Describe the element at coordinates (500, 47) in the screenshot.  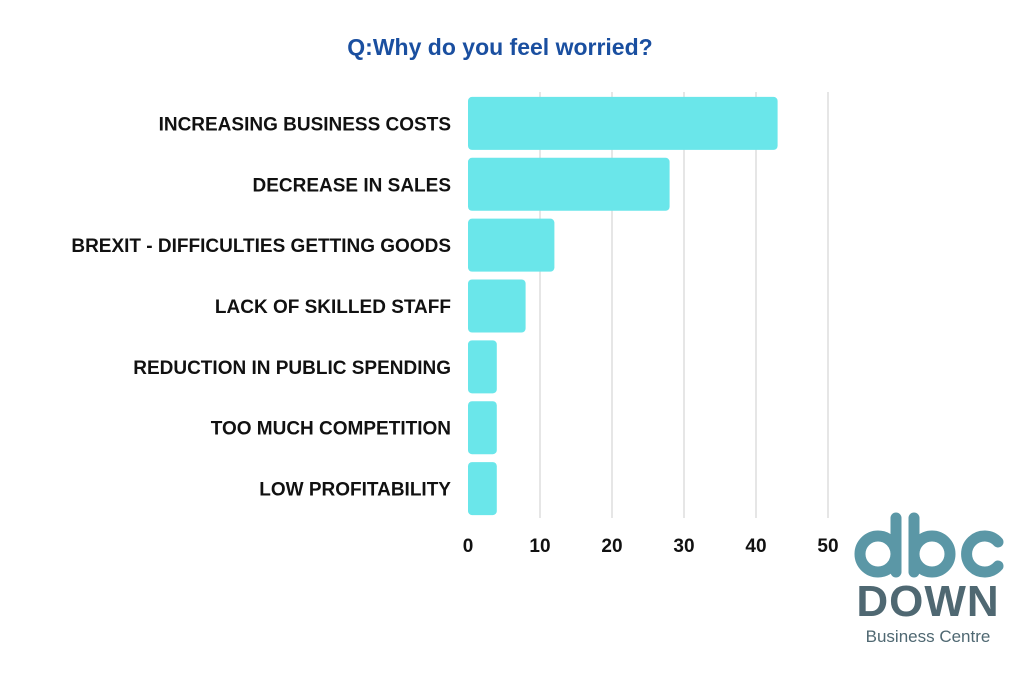
I see `chart-title: Q:Why do you feel worried?` at that location.